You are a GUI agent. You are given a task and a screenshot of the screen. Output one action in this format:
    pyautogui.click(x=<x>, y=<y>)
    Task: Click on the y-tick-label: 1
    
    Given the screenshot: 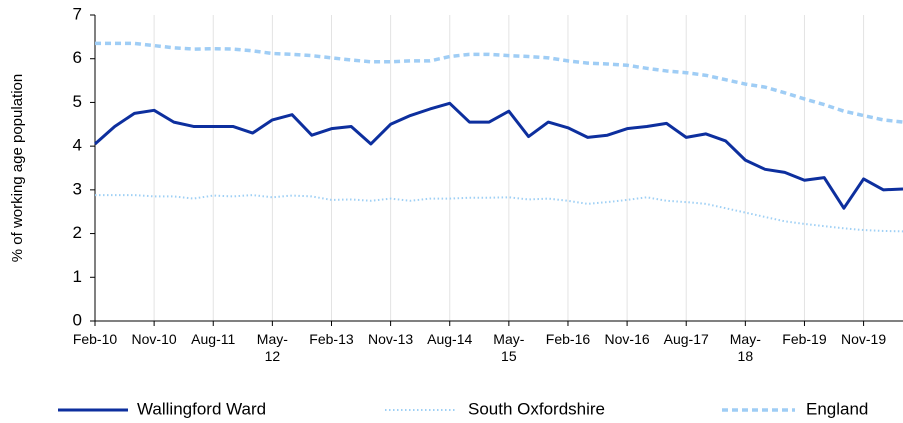 What is the action you would take?
    pyautogui.click(x=77, y=276)
    